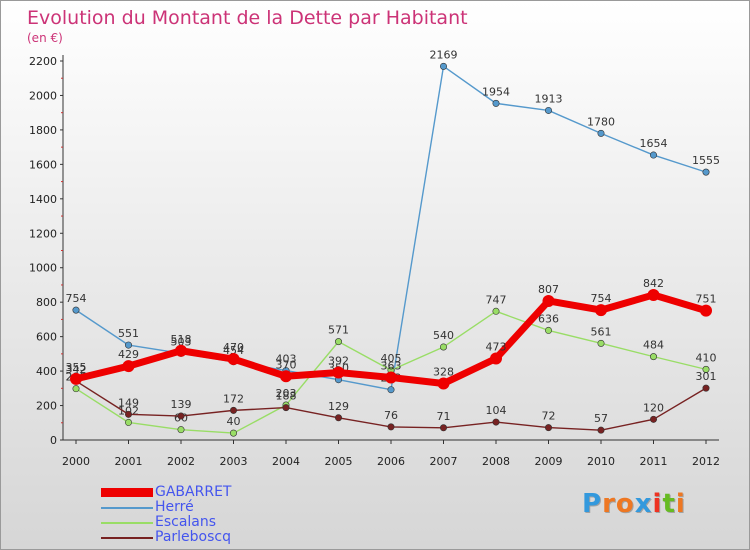 This screenshot has width=750, height=550. I want to click on data-label: 370, so click(286, 364).